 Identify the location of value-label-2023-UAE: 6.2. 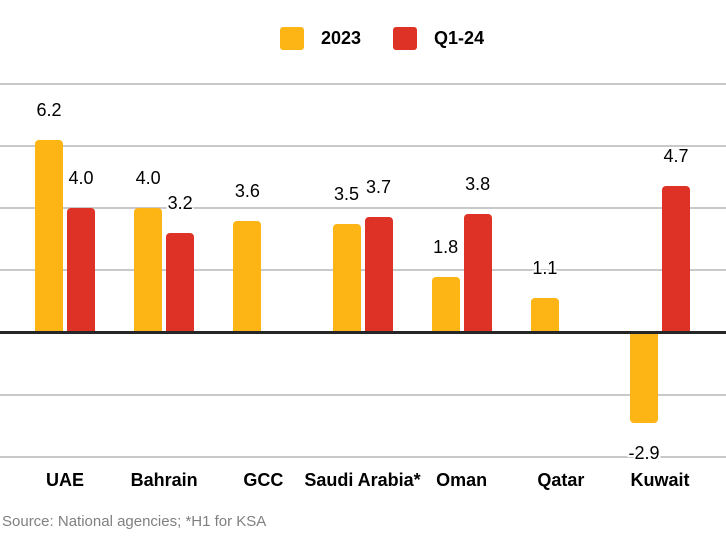
(49, 109).